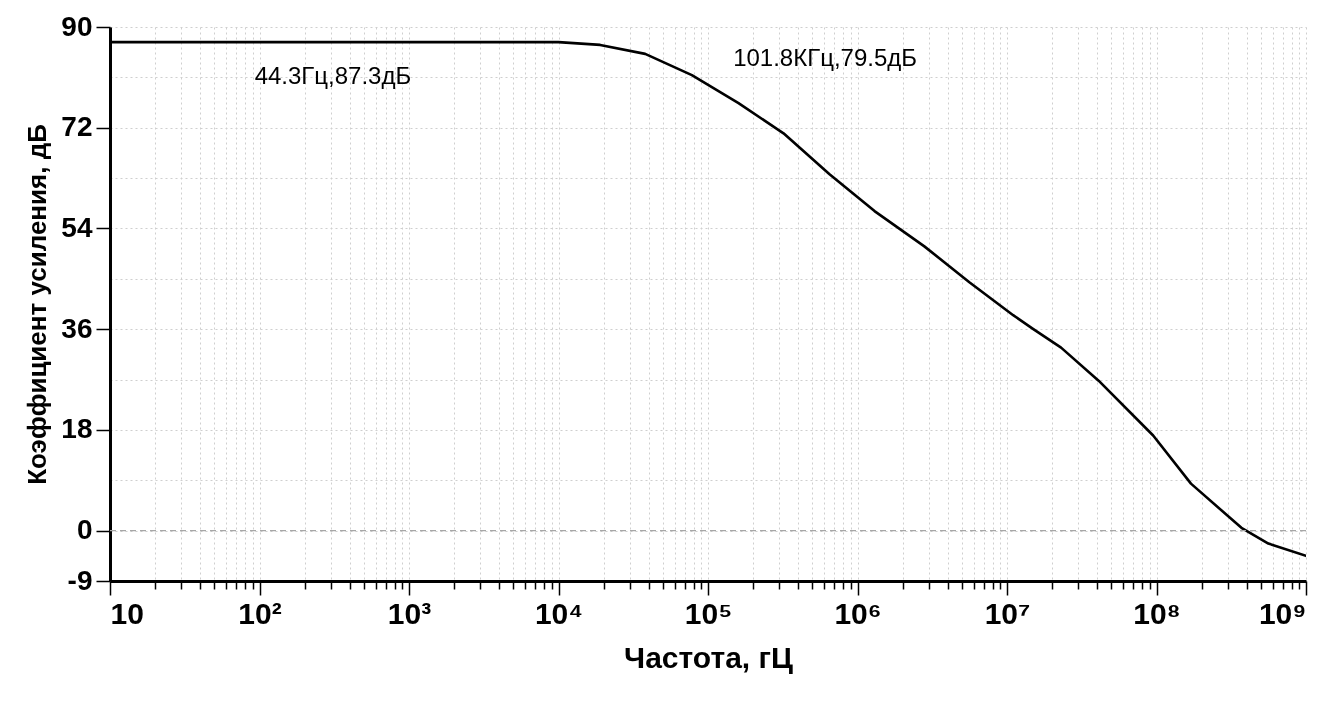 This screenshot has width=1322, height=701. What do you see at coordinates (708, 613) in the screenshot?
I see `x-tick-label: 10⁵` at bounding box center [708, 613].